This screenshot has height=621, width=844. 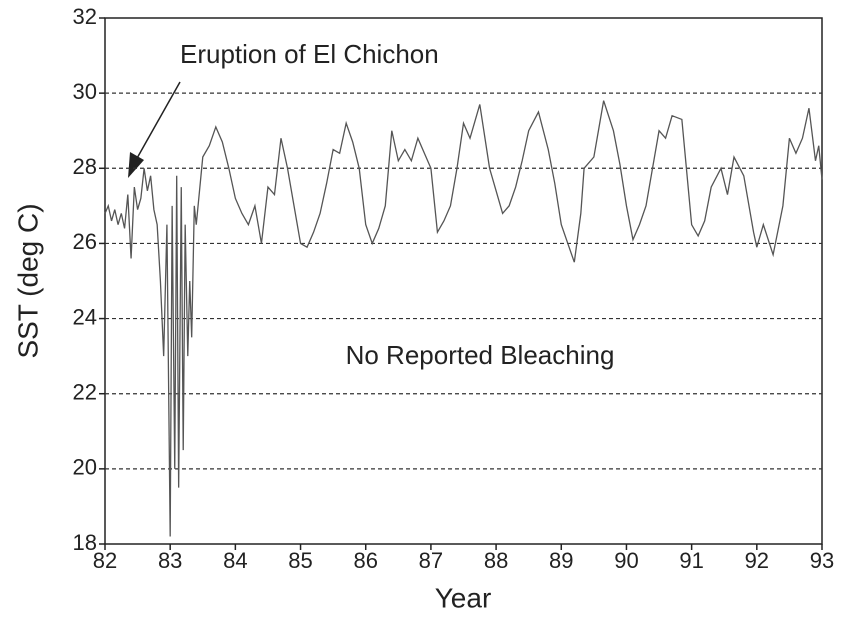 I want to click on x-tick-label: 92, so click(x=757, y=560).